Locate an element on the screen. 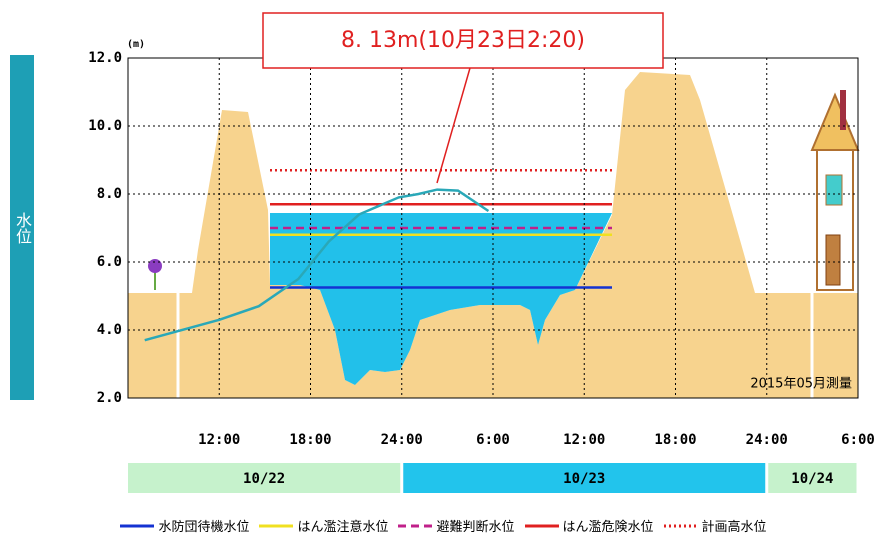 The image size is (887, 550). date-label: 10/23 is located at coordinates (584, 479).